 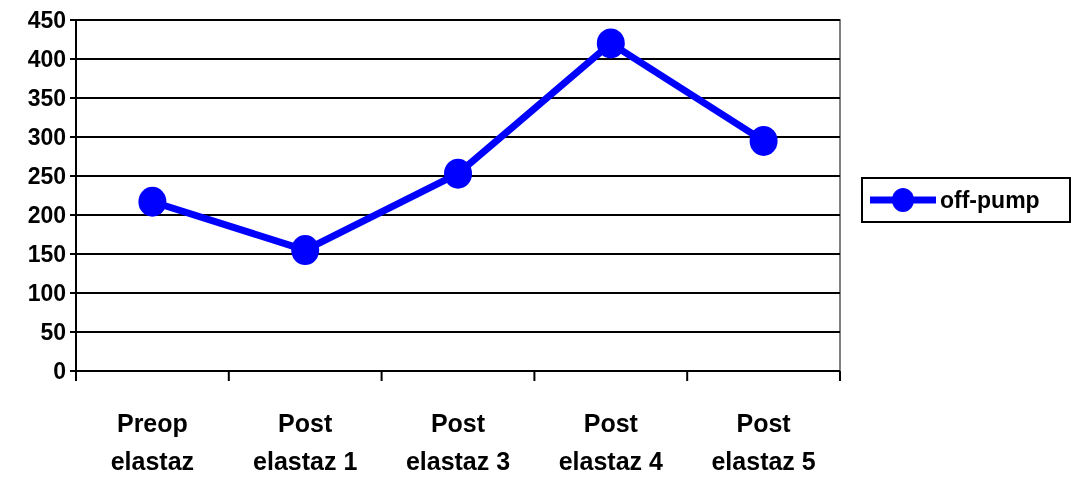 I want to click on y-tick-label: 350, so click(x=46, y=98).